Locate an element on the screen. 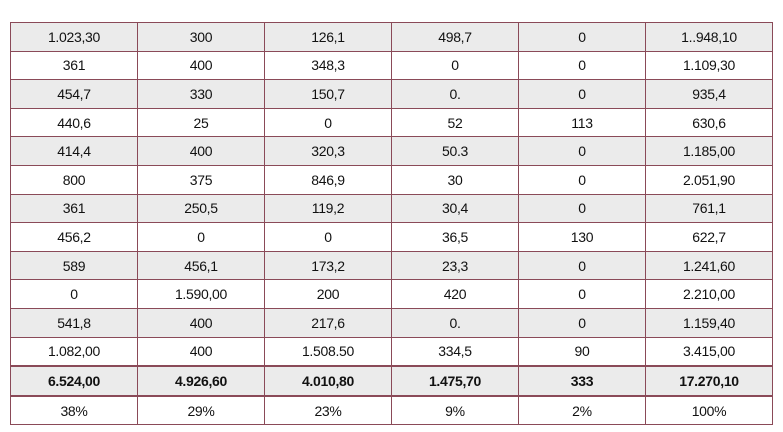 This screenshot has height=432, width=783. table-cell: 541,8 is located at coordinates (74, 322).